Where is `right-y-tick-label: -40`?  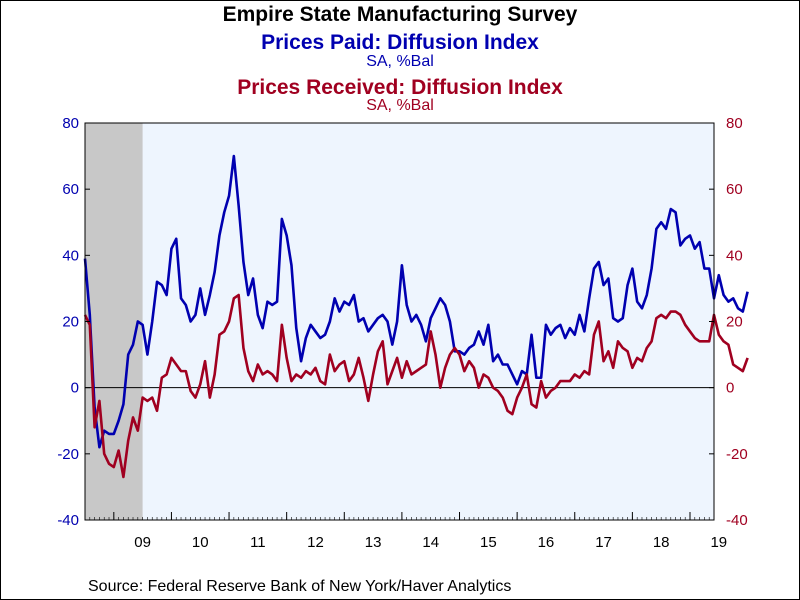
right-y-tick-label: -40 is located at coordinates (737, 520).